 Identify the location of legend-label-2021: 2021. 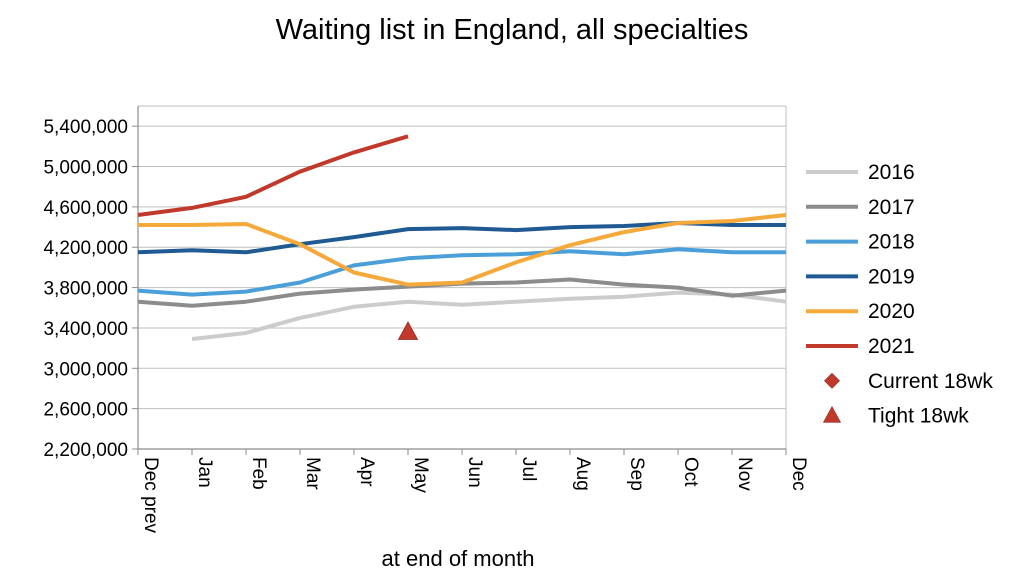
(891, 346).